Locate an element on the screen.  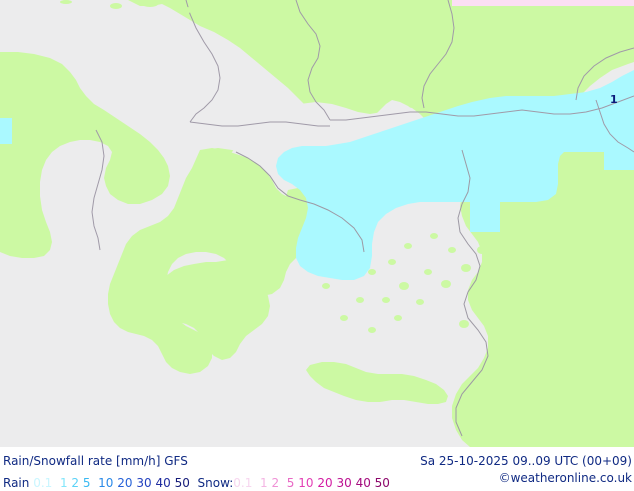
precip-rain-dardanelles is located at coordinates (619, 155).